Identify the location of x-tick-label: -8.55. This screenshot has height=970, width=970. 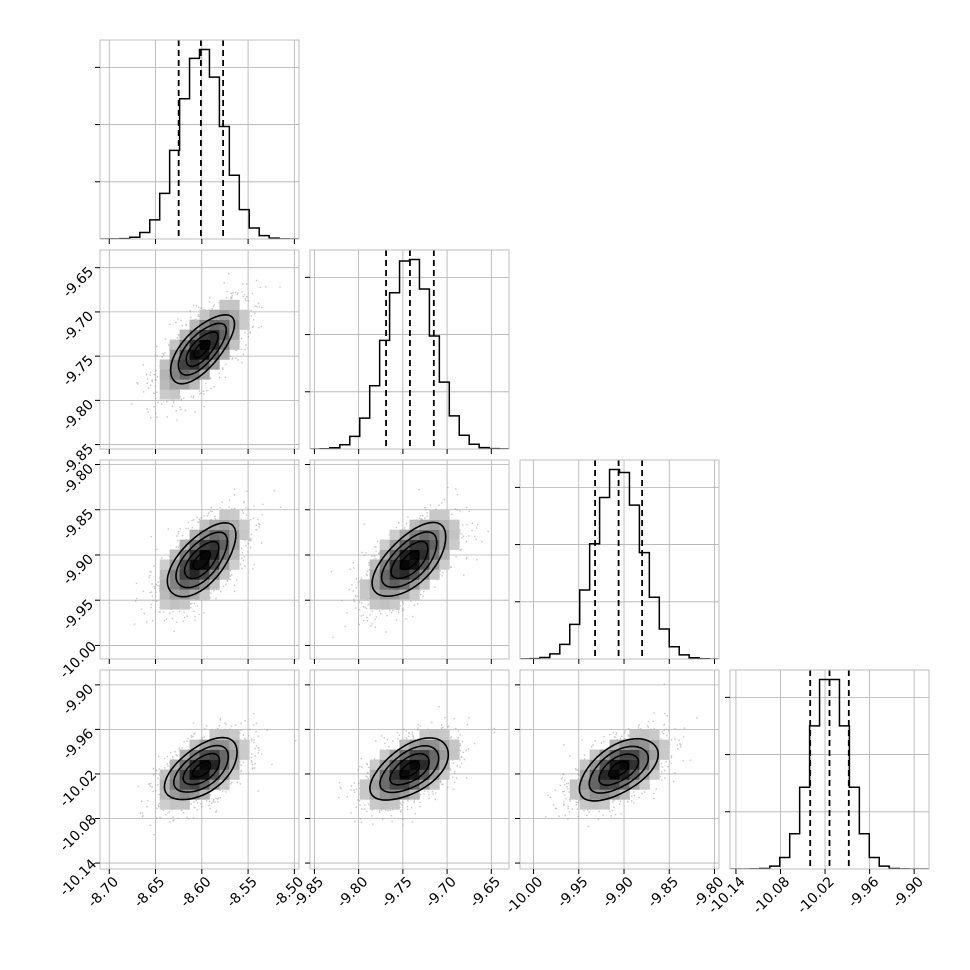
(242, 892).